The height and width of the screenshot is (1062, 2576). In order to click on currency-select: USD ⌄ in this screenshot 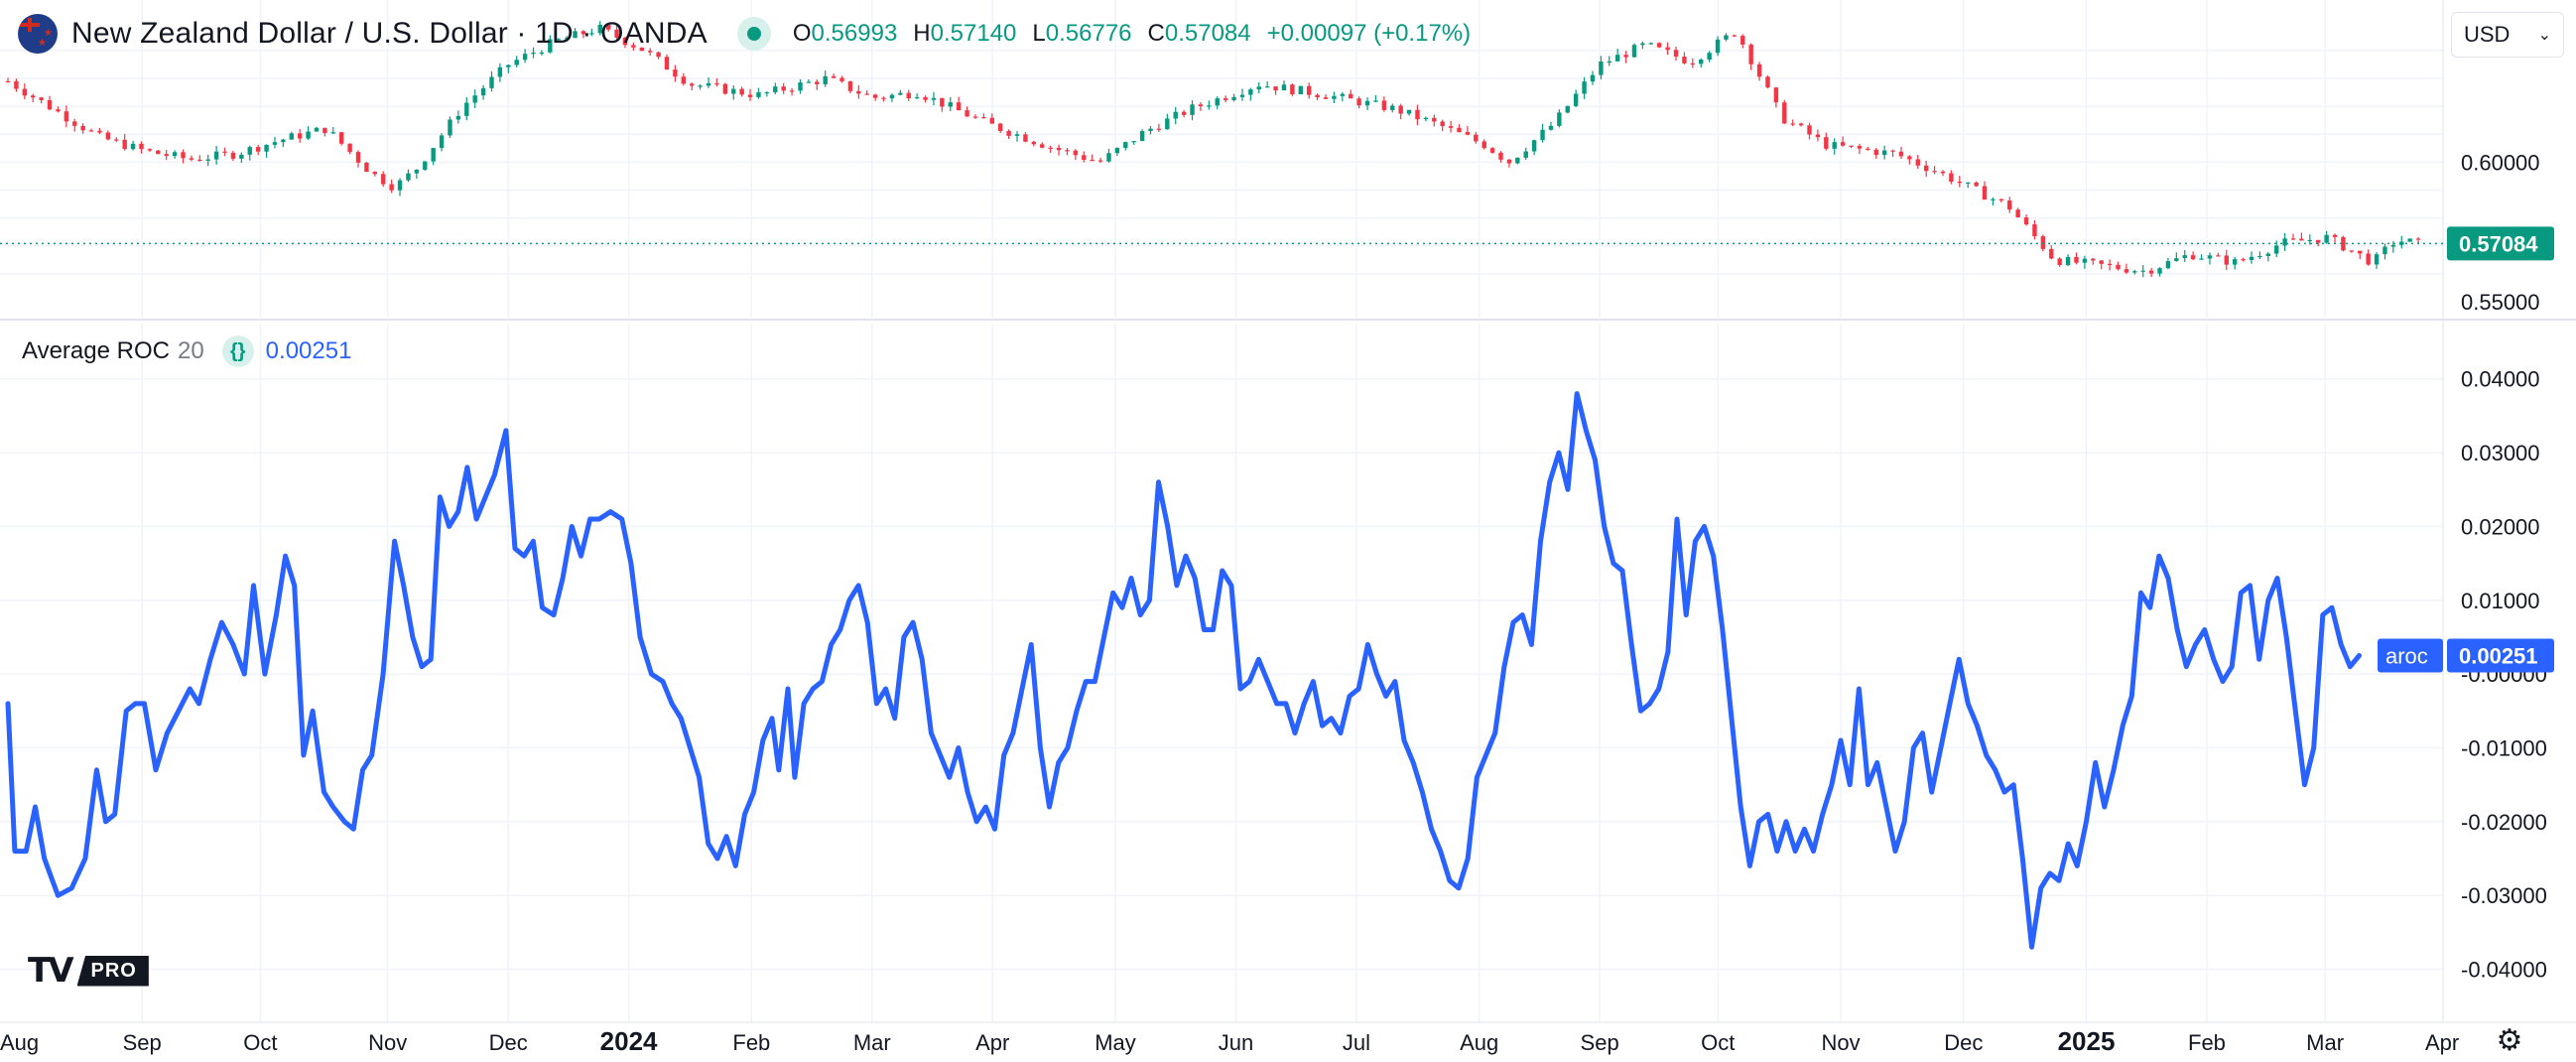, I will do `click(2507, 35)`.